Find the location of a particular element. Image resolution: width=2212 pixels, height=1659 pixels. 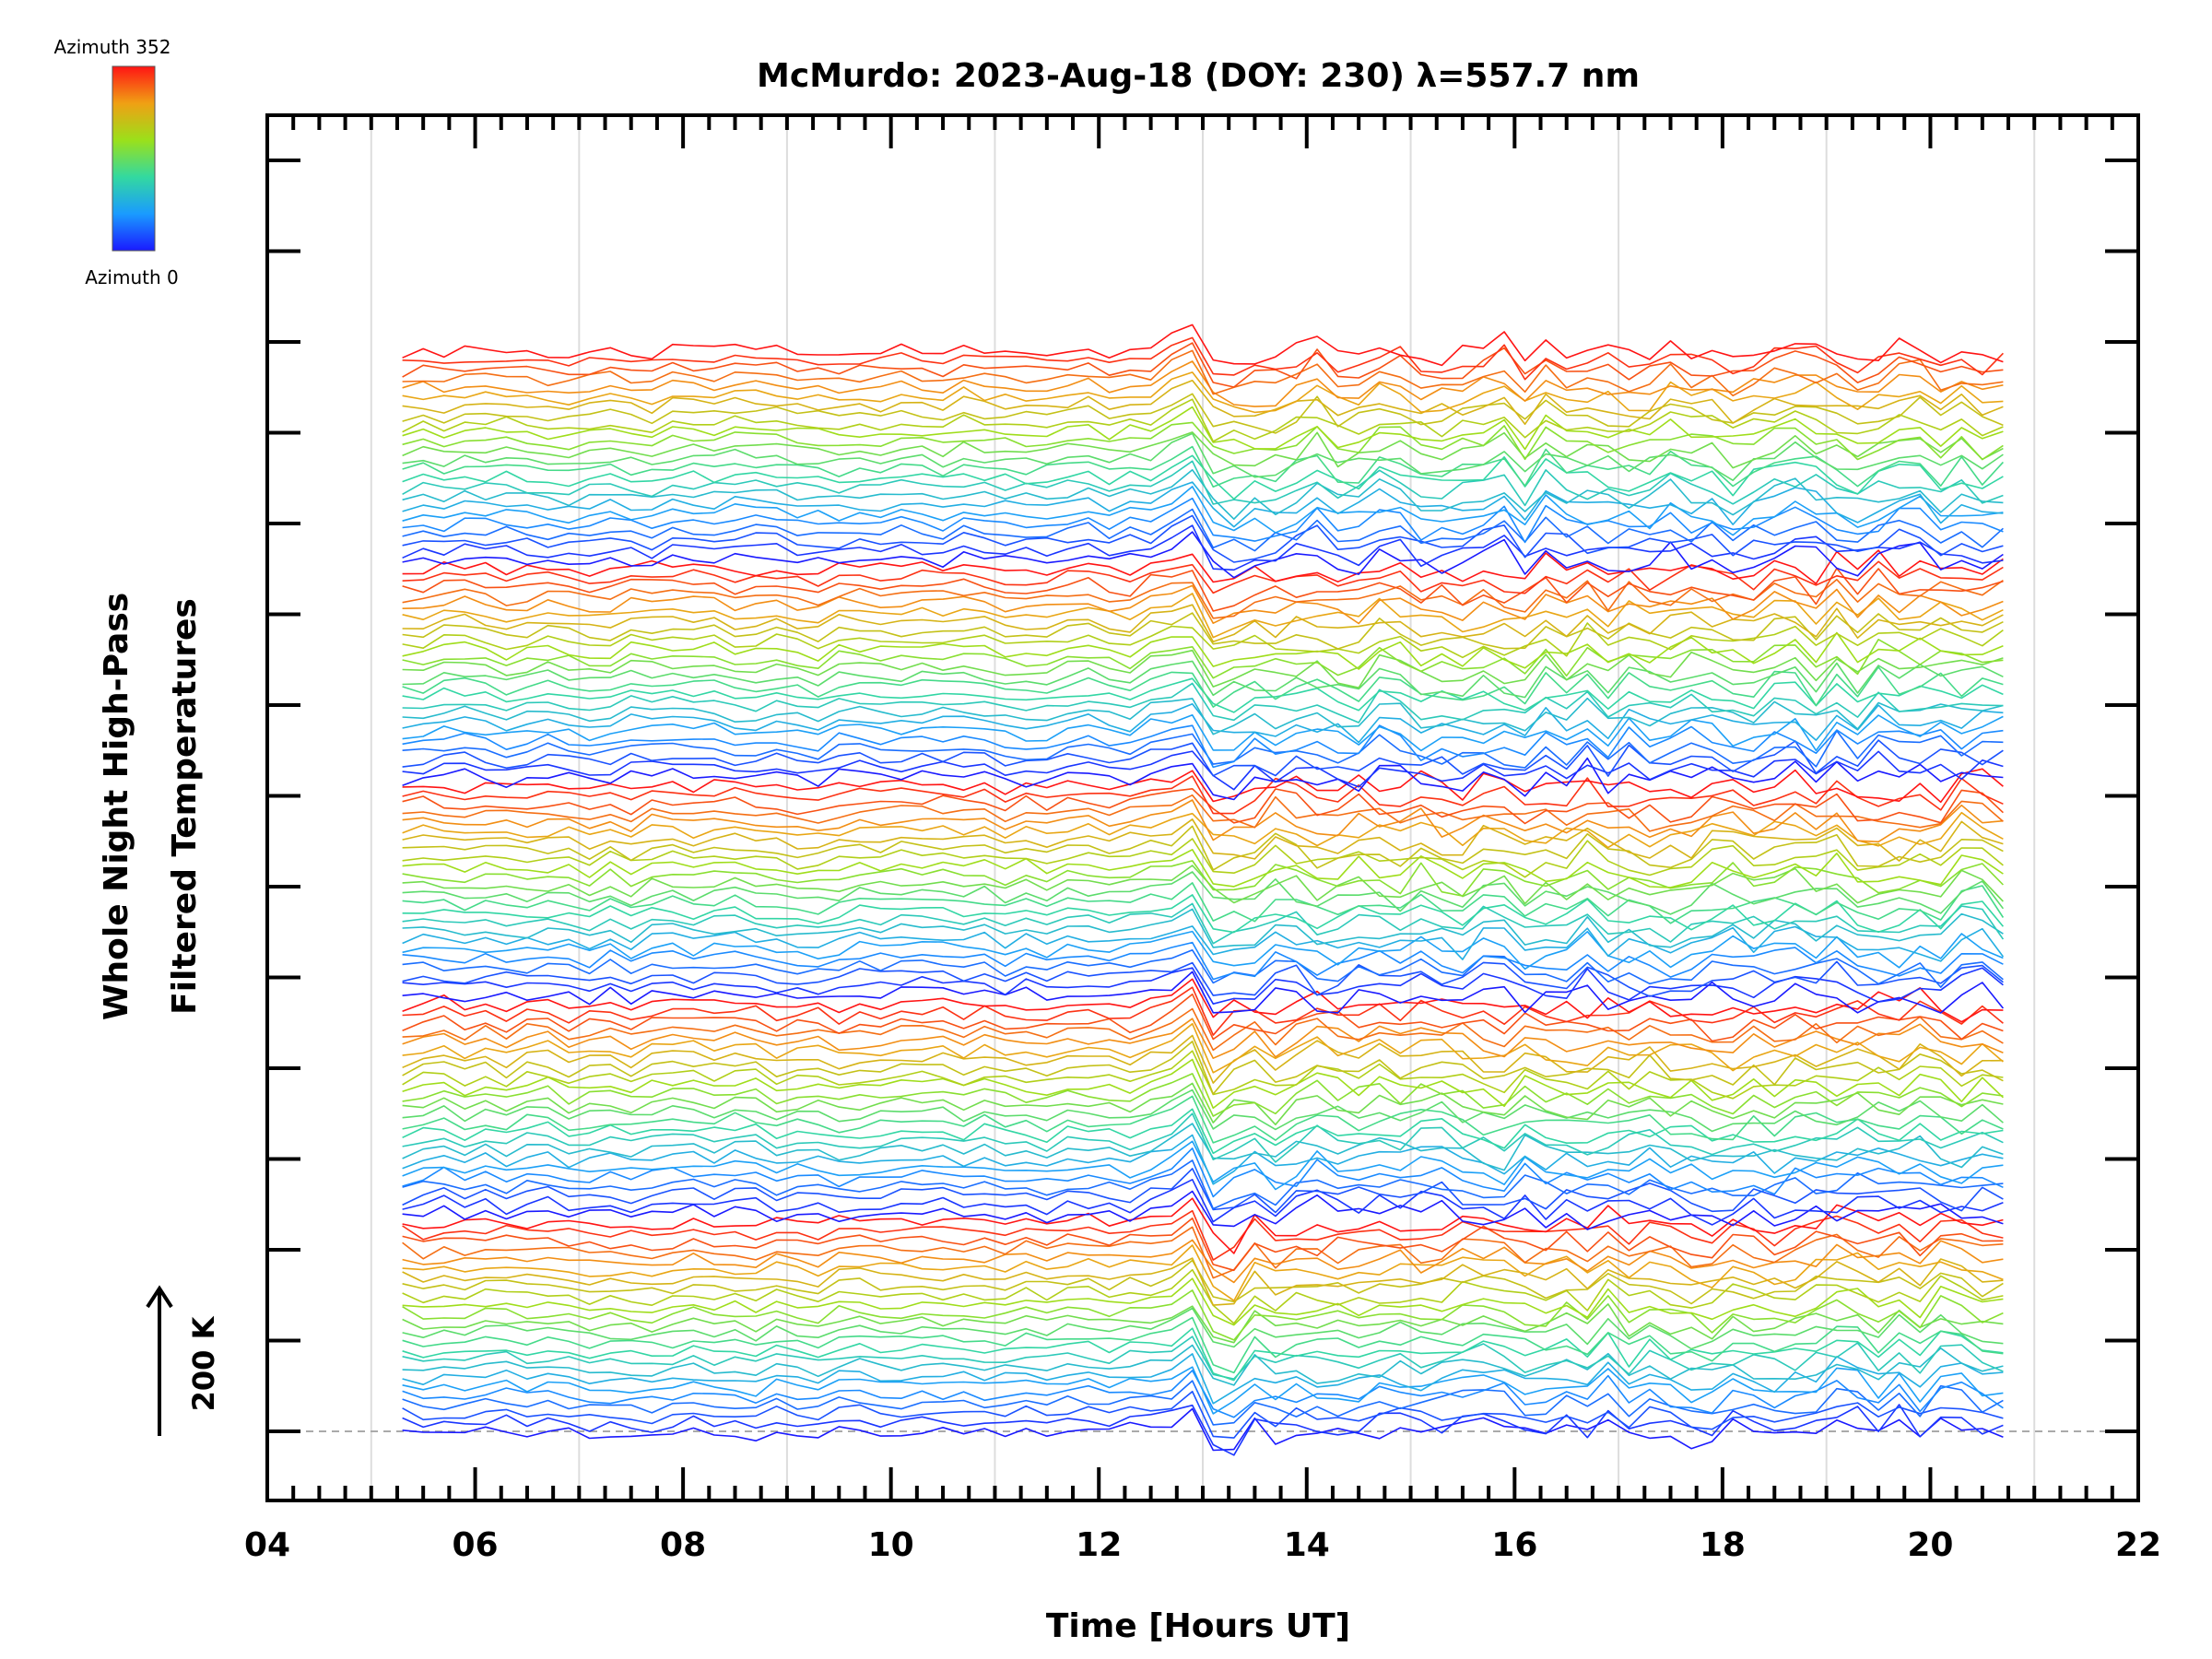

y-axis-label-line1: Whole Night High-Pass is located at coordinates (116, 806).